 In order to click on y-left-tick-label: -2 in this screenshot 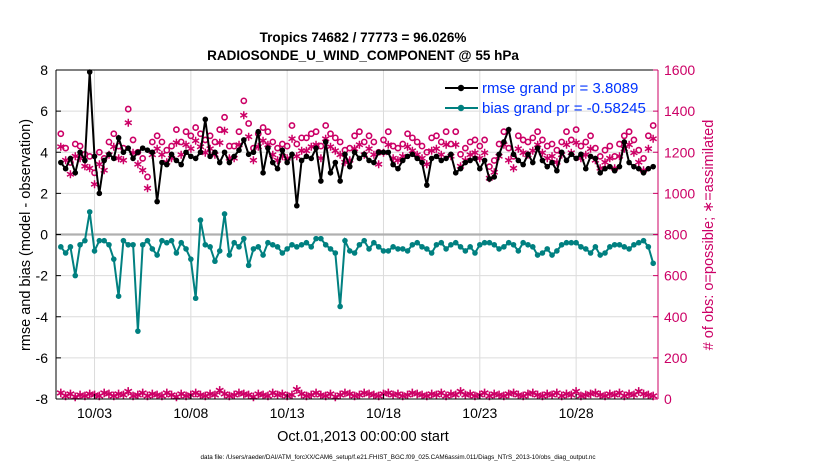, I will do `click(42, 276)`.